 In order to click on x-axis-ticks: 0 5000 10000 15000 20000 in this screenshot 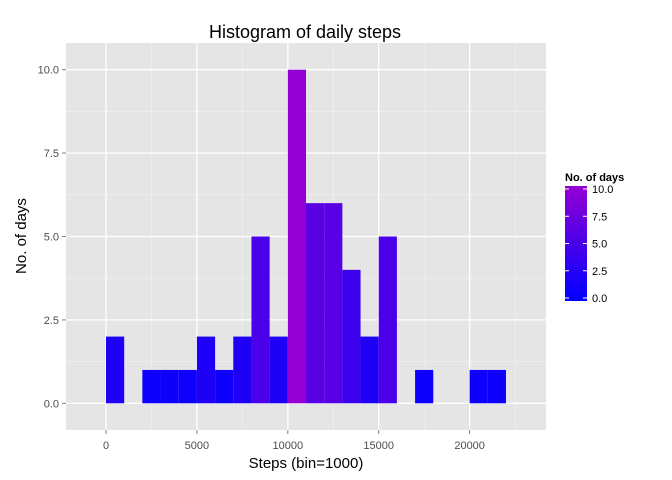, I will do `click(294, 441)`.